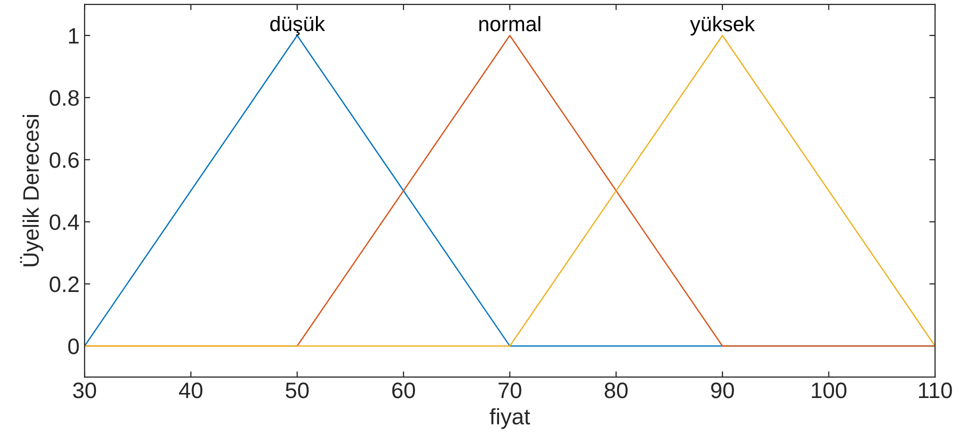  What do you see at coordinates (73, 346) in the screenshot?
I see `y-tick-label: 0` at bounding box center [73, 346].